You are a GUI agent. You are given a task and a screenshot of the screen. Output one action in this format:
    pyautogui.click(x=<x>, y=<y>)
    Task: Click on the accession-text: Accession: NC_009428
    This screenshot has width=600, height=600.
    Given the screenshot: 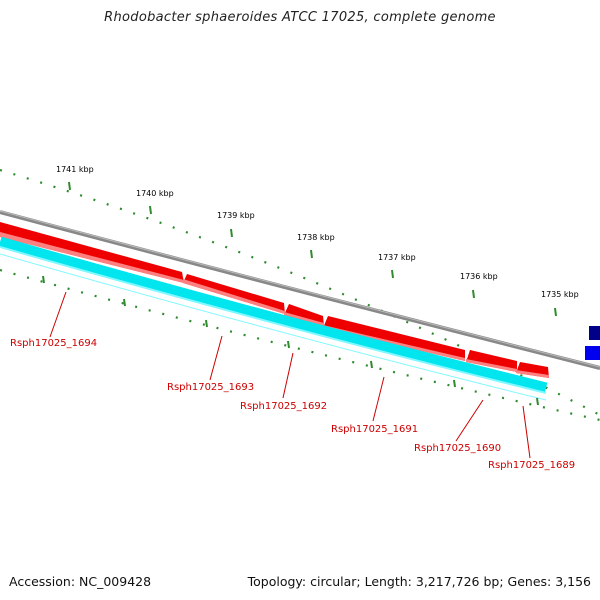 What is the action you would take?
    pyautogui.click(x=80, y=581)
    